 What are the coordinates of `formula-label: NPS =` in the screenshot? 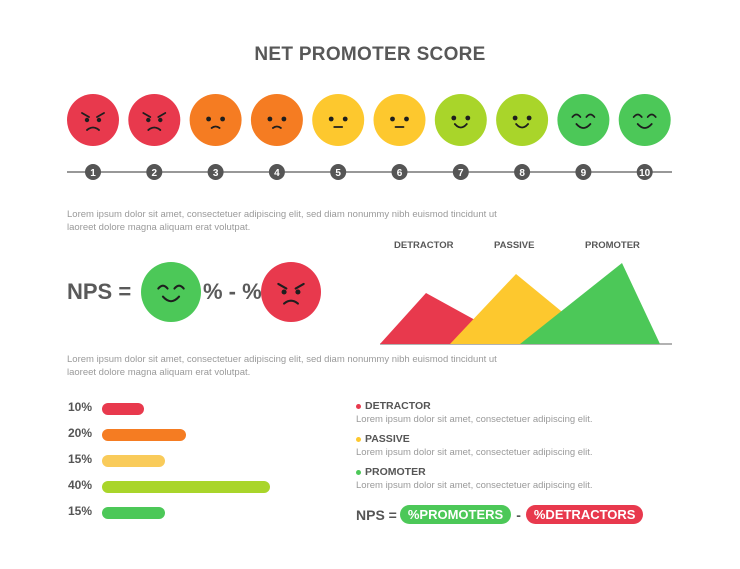 It's located at (376, 514).